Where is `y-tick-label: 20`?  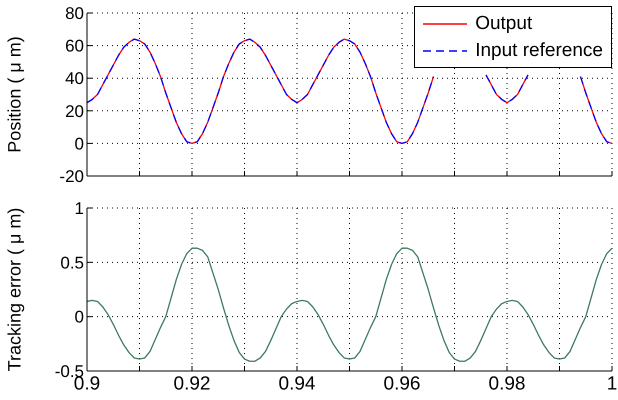 y-tick-label: 20 is located at coordinates (74, 111).